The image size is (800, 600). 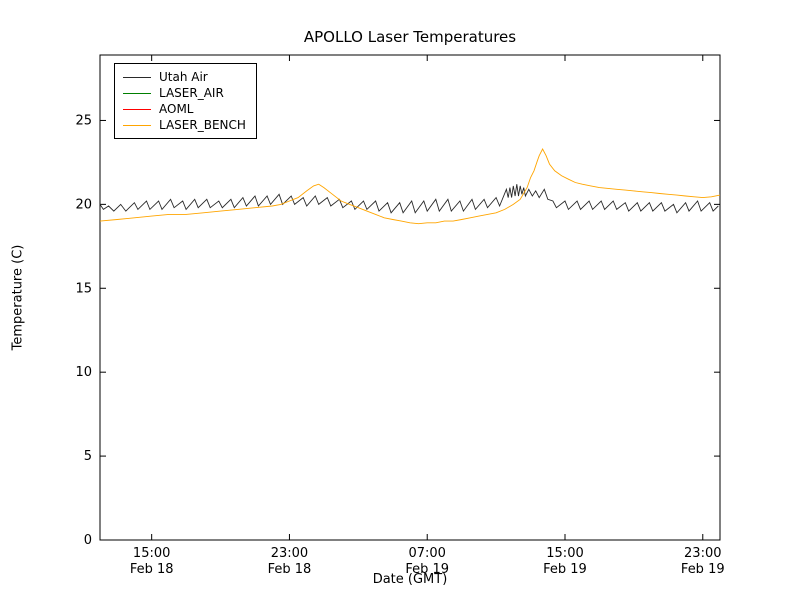 I want to click on y-tick-label: 25, so click(x=83, y=120).